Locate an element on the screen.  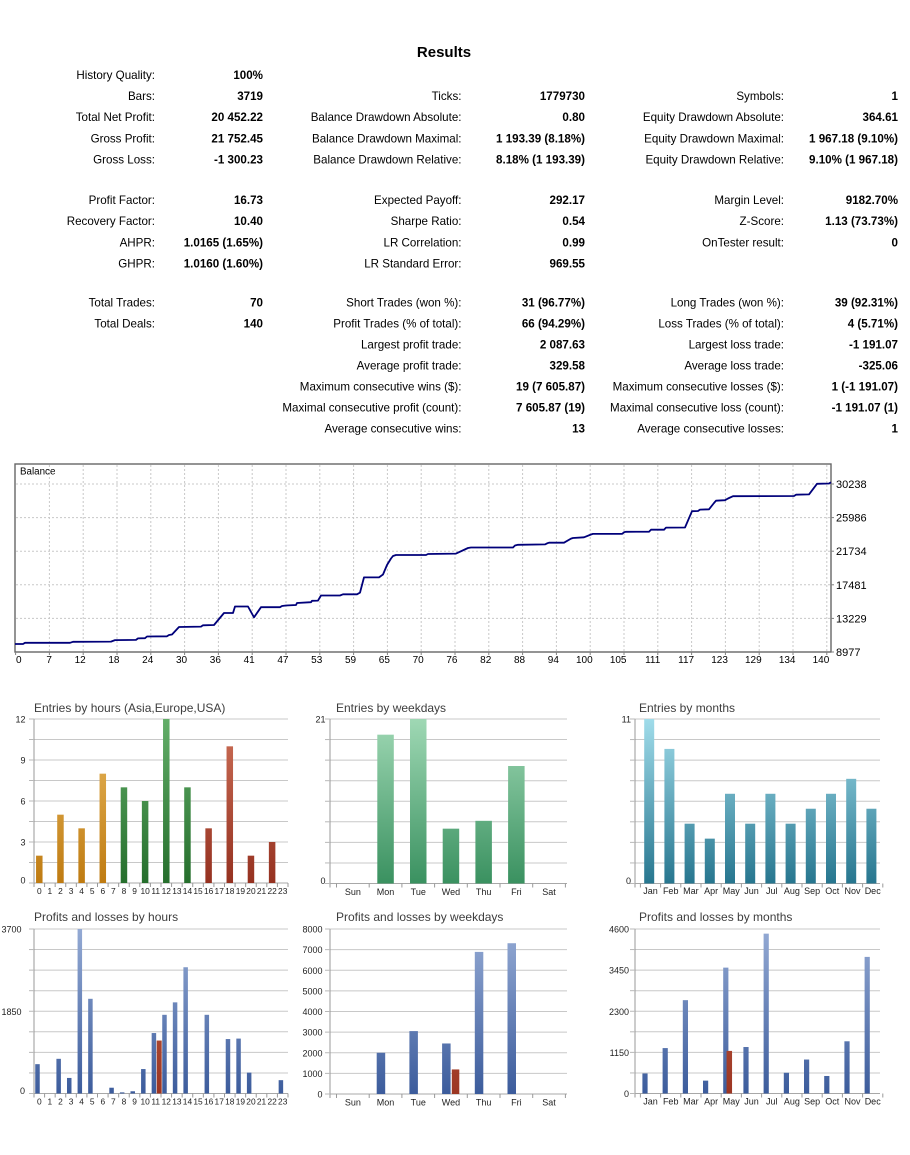
svg-text: 16.73 is located at coordinates (249, 200).